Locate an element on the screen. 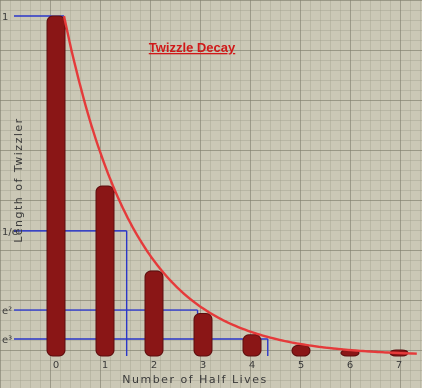  x-tick-label-4: 4 is located at coordinates (252, 365).